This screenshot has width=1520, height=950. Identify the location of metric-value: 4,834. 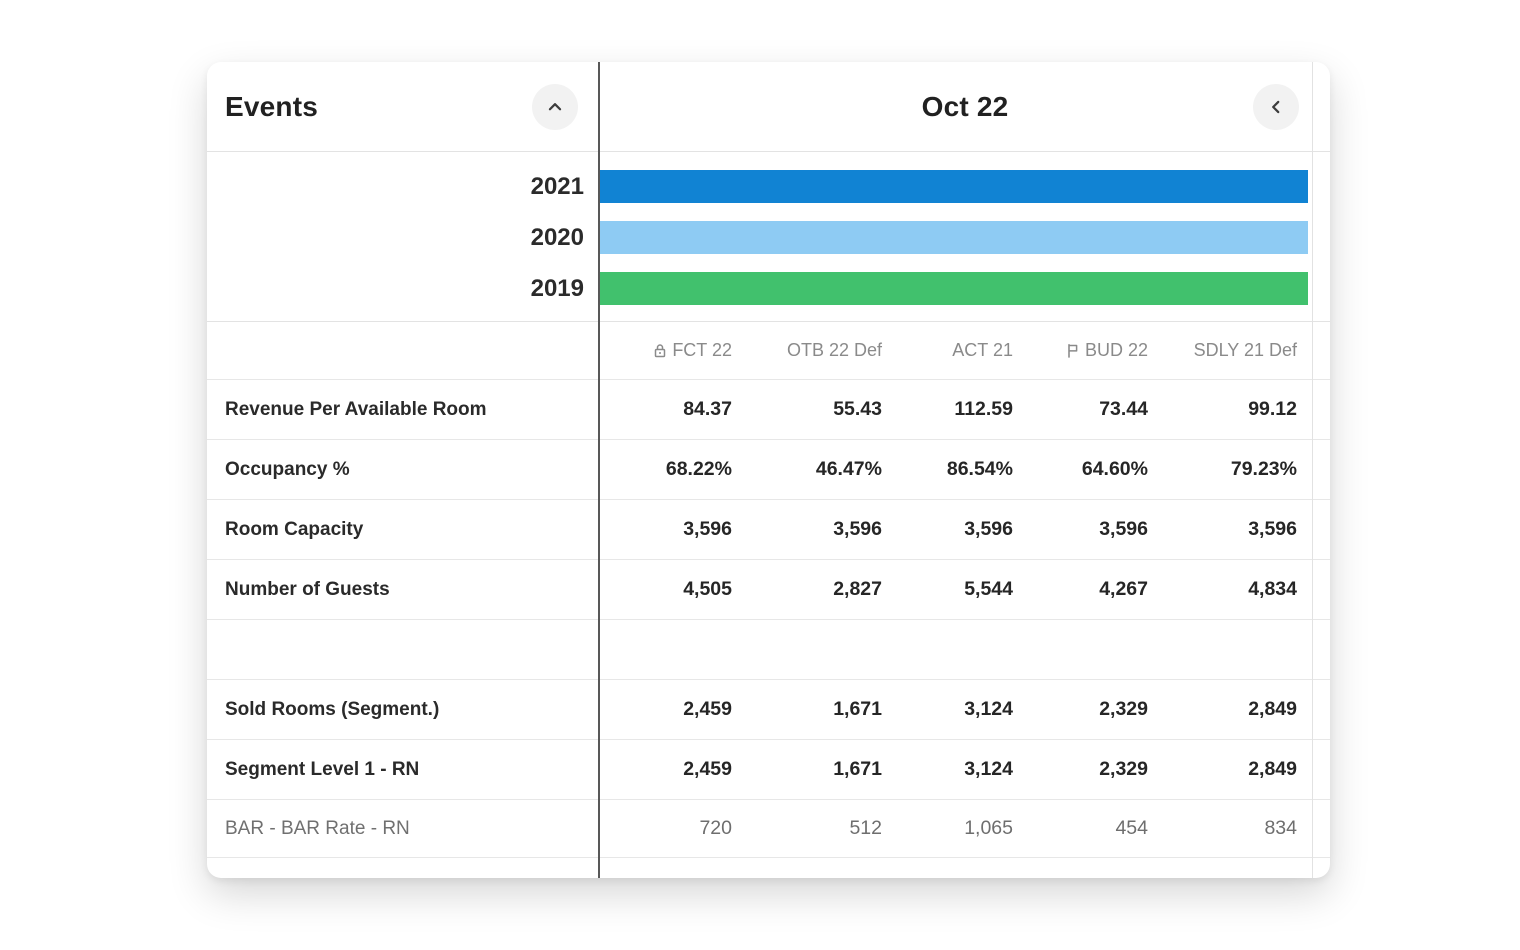
(1272, 589).